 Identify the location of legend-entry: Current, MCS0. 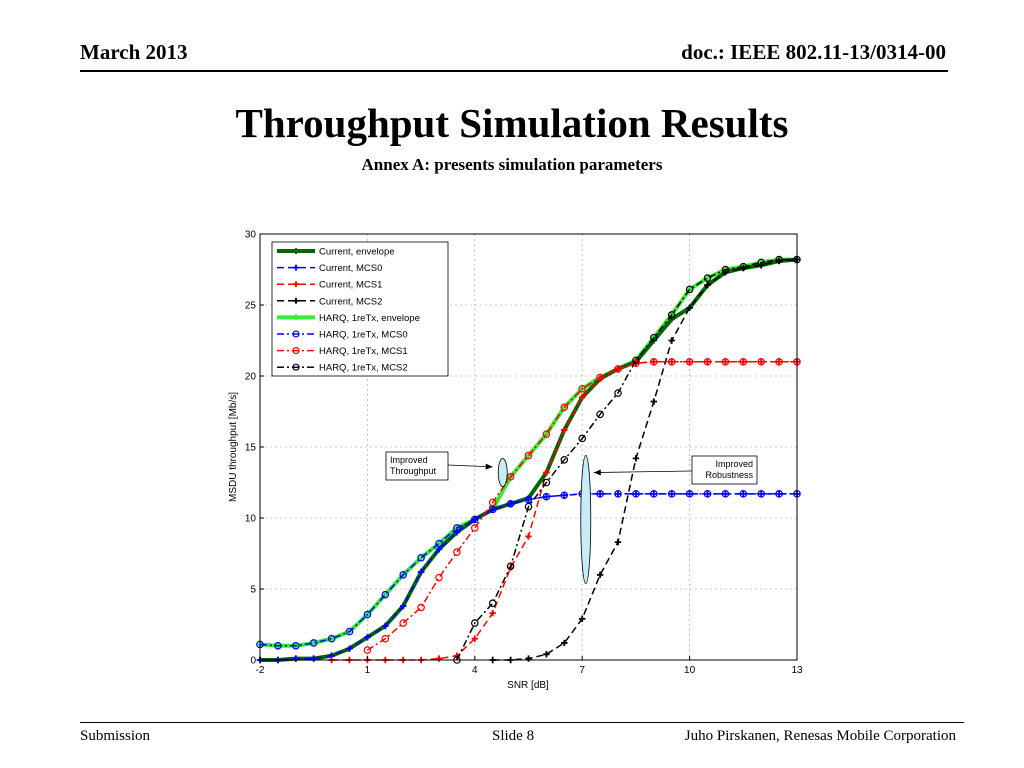
(329, 268).